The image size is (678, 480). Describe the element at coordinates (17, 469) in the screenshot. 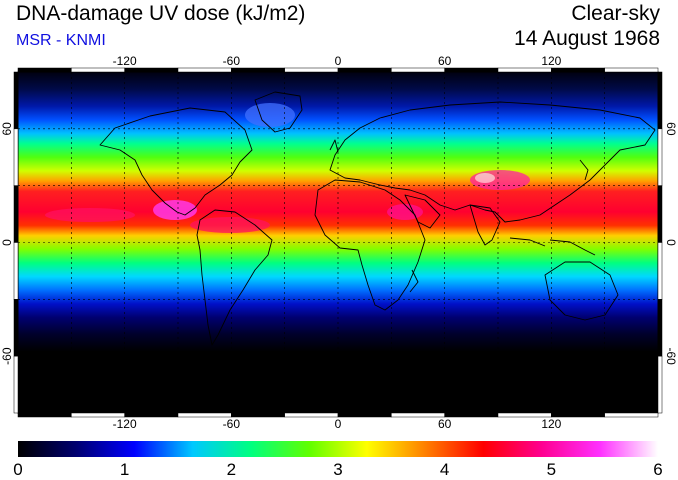

I see `colorbar-label: 0` at that location.